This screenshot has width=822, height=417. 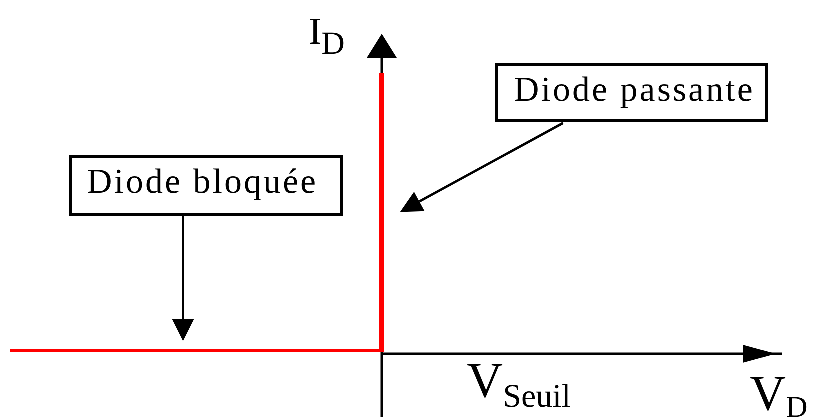 What do you see at coordinates (327, 36) in the screenshot?
I see `y-axis-title: I$_{D}$` at bounding box center [327, 36].